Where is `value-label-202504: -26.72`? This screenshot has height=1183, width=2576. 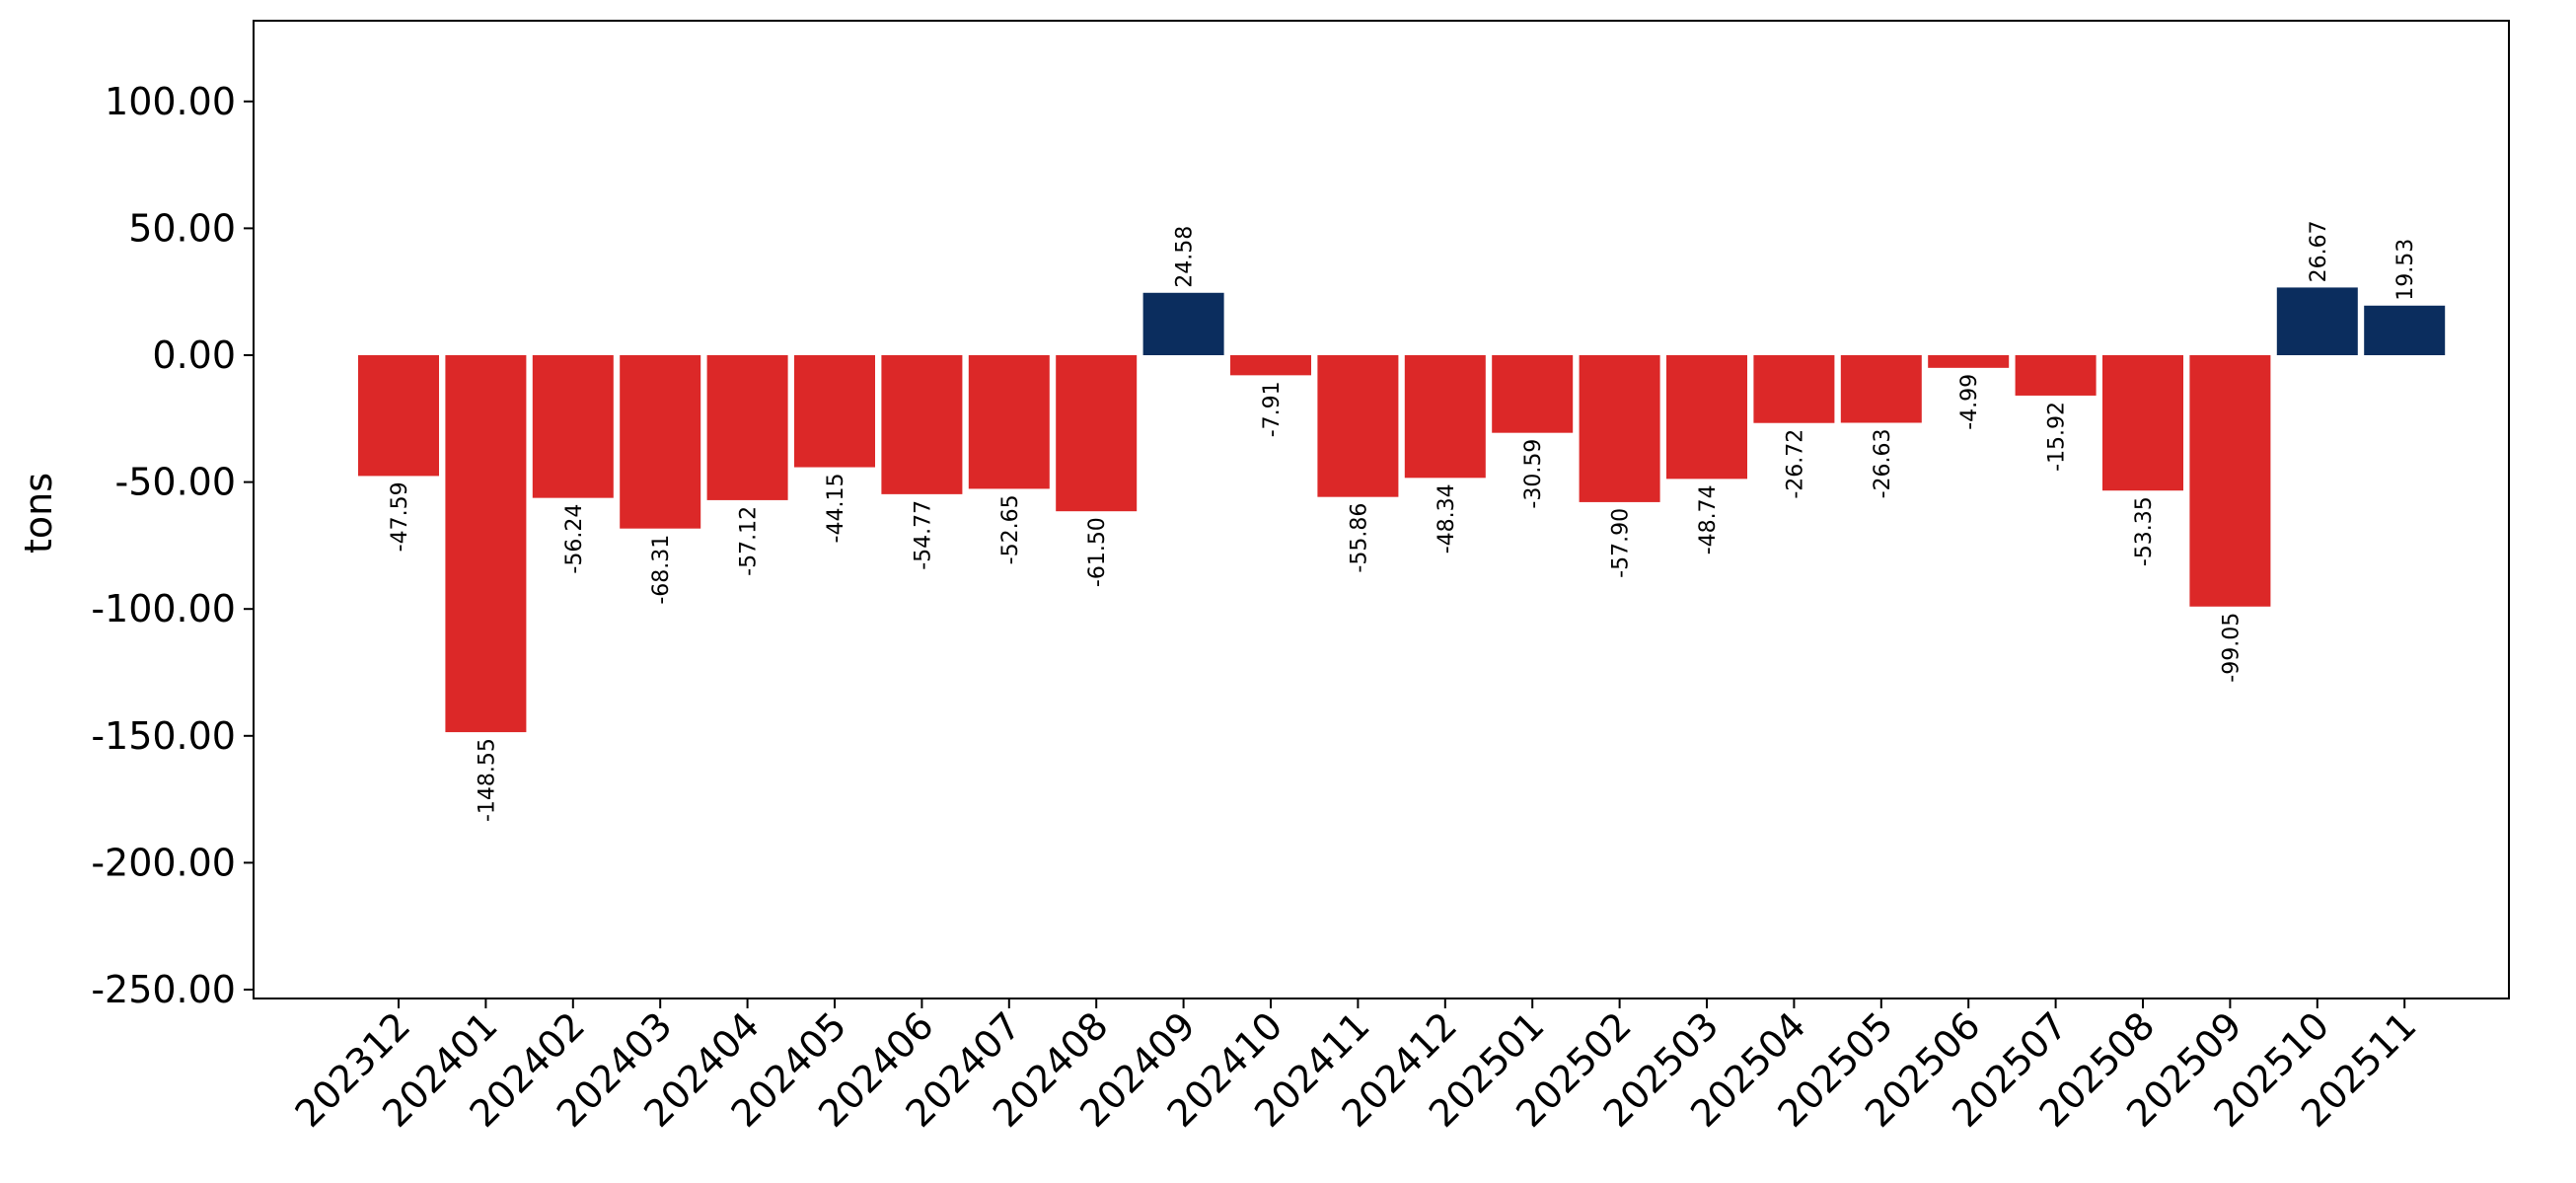
value-label-202504: -26.72 is located at coordinates (1795, 464).